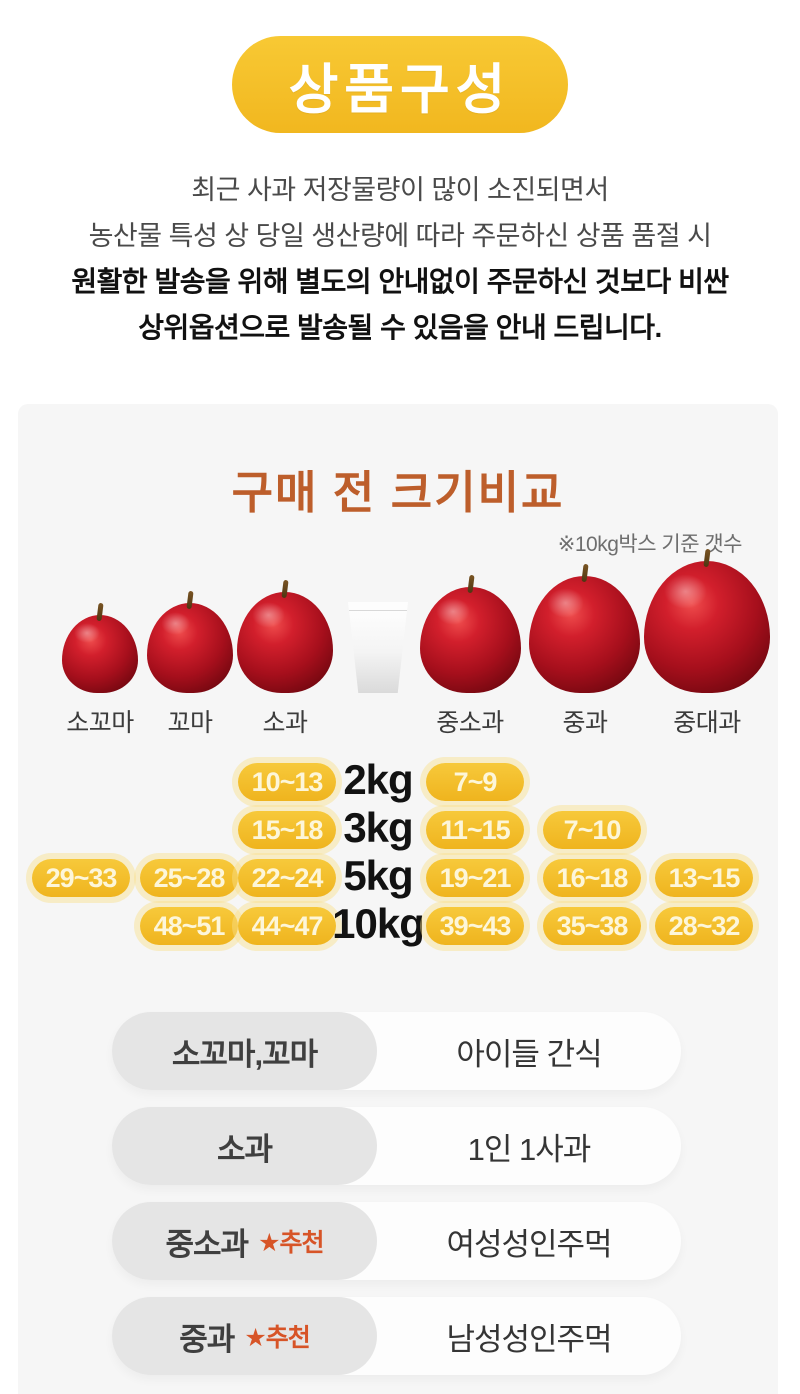 The image size is (800, 1394). Describe the element at coordinates (400, 327) in the screenshot. I see `notice-line-4: 상위옵션으로 발송될 수 있음을 안내 드립니다.` at that location.